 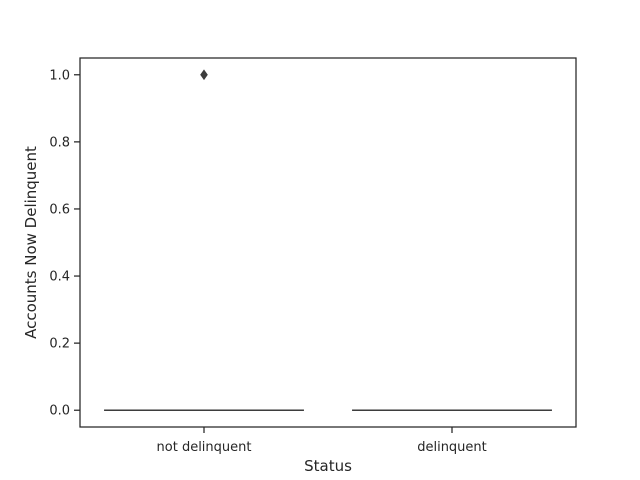 What do you see at coordinates (59, 277) in the screenshot?
I see `y-tick-label: 0.4` at bounding box center [59, 277].